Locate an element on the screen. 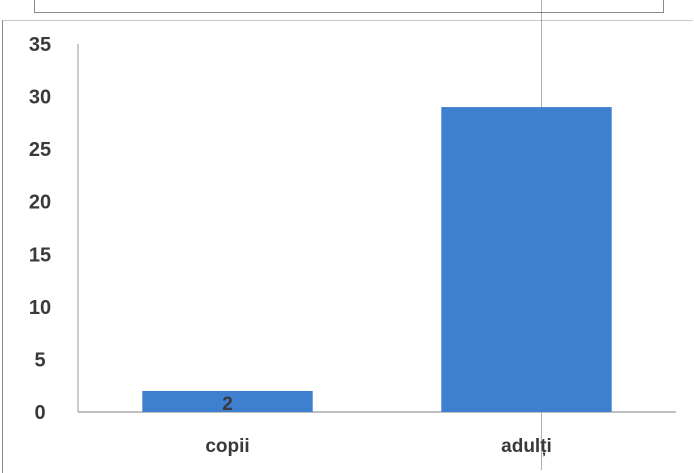  x-category-label: copii is located at coordinates (227, 446).